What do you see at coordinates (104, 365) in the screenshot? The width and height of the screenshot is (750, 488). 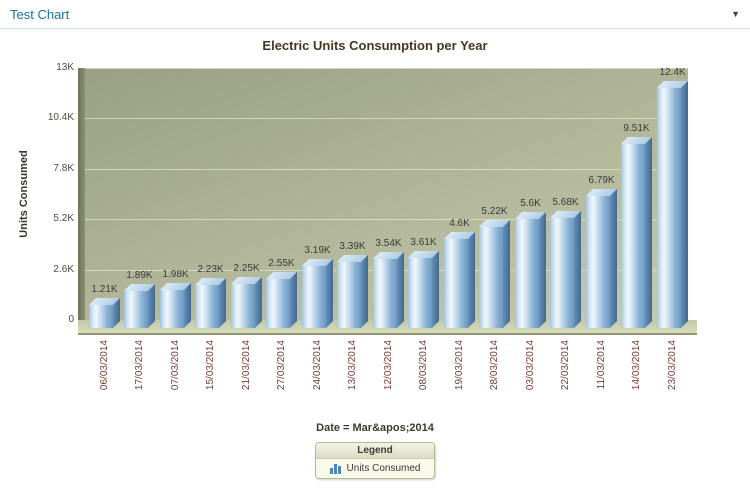 I see `x-axis-label: 06/03/2014` at bounding box center [104, 365].